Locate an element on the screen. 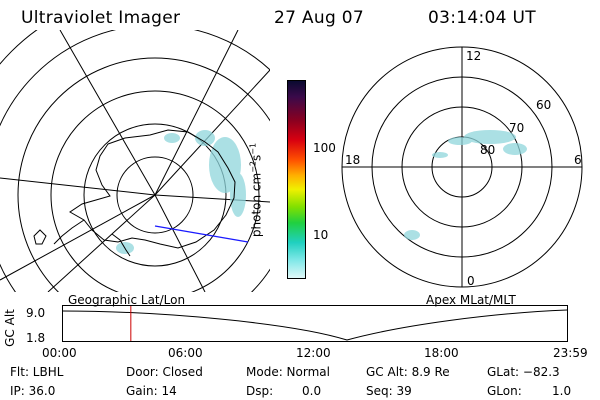 This screenshot has width=600, height=400. dsp-label: Dsp: is located at coordinates (260, 391).